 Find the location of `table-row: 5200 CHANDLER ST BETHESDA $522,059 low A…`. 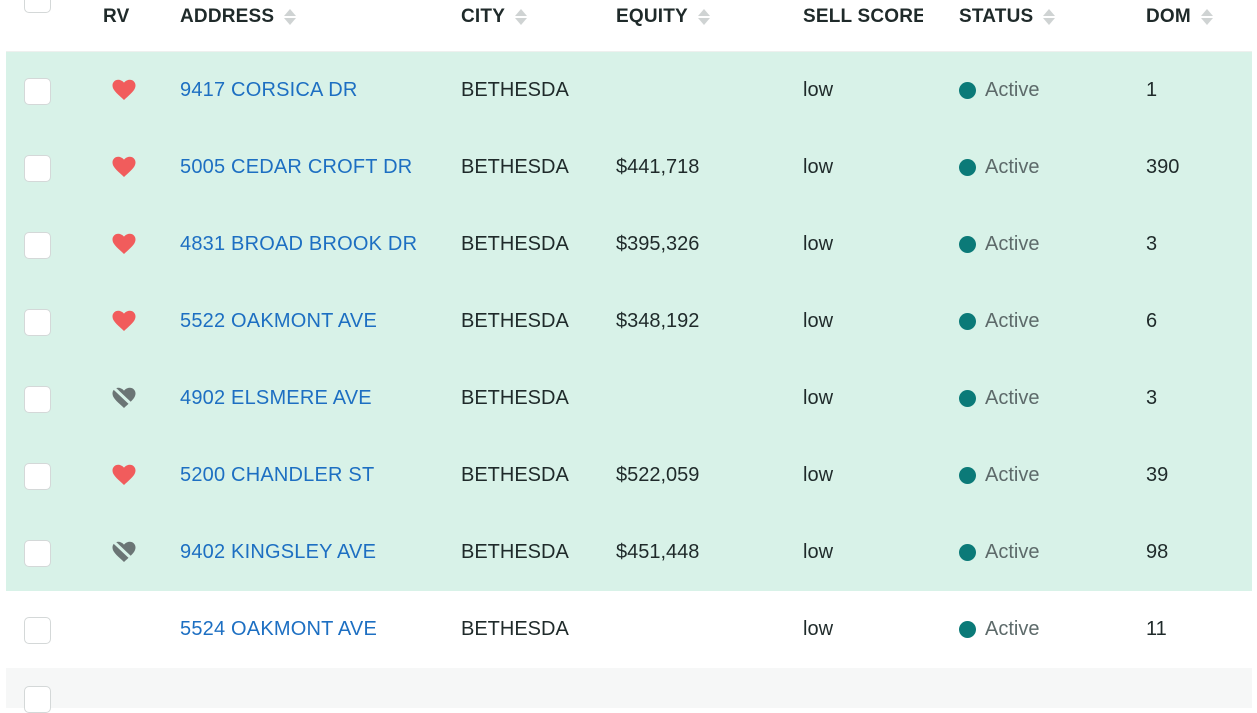

table-row: 5200 CHANDLER ST BETHESDA $522,059 low A… is located at coordinates (629, 475).